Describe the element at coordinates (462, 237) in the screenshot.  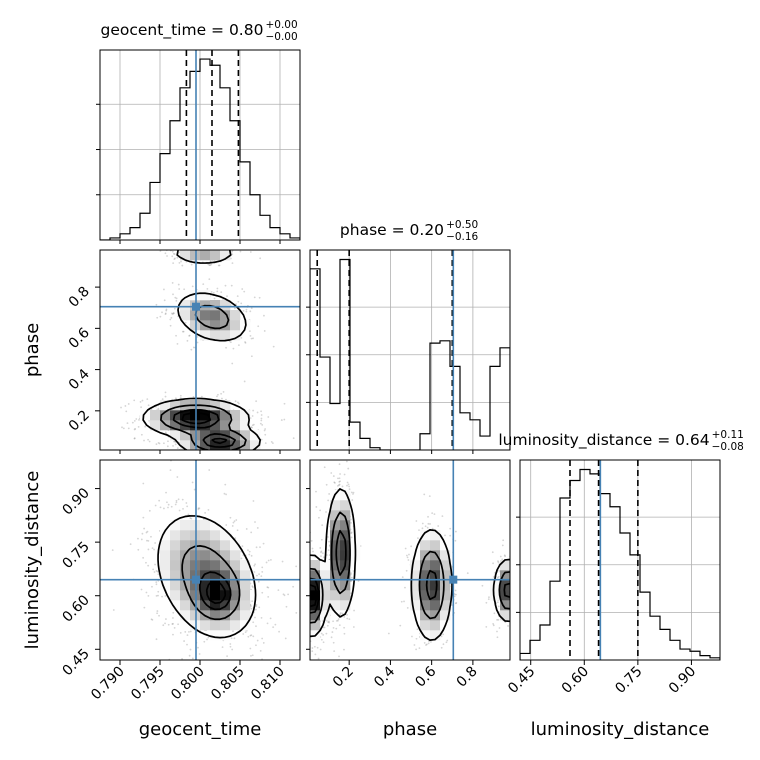
I see `title-sub: −0.16` at that location.